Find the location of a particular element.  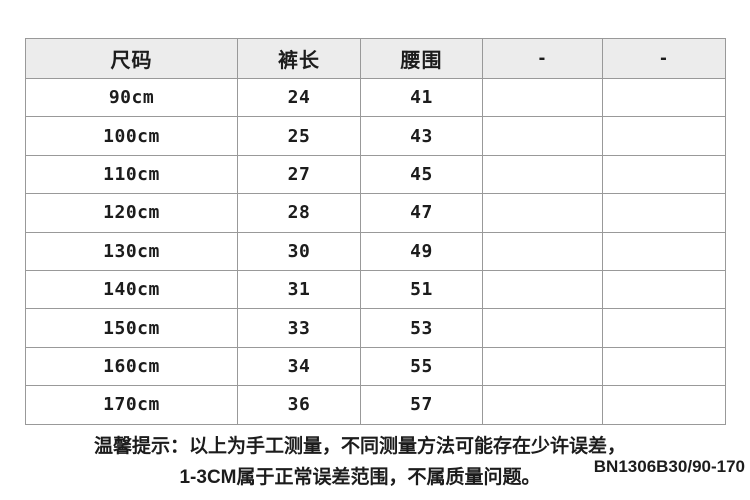

table-cell: 160cm is located at coordinates (131, 366).